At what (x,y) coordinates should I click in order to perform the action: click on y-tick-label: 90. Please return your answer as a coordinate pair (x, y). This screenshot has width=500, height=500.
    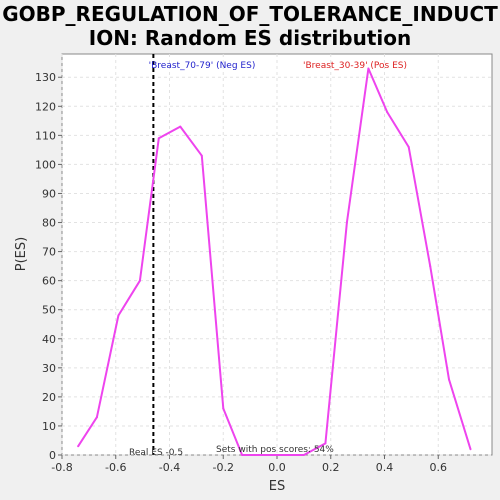
    Looking at the image, I should click on (49, 193).